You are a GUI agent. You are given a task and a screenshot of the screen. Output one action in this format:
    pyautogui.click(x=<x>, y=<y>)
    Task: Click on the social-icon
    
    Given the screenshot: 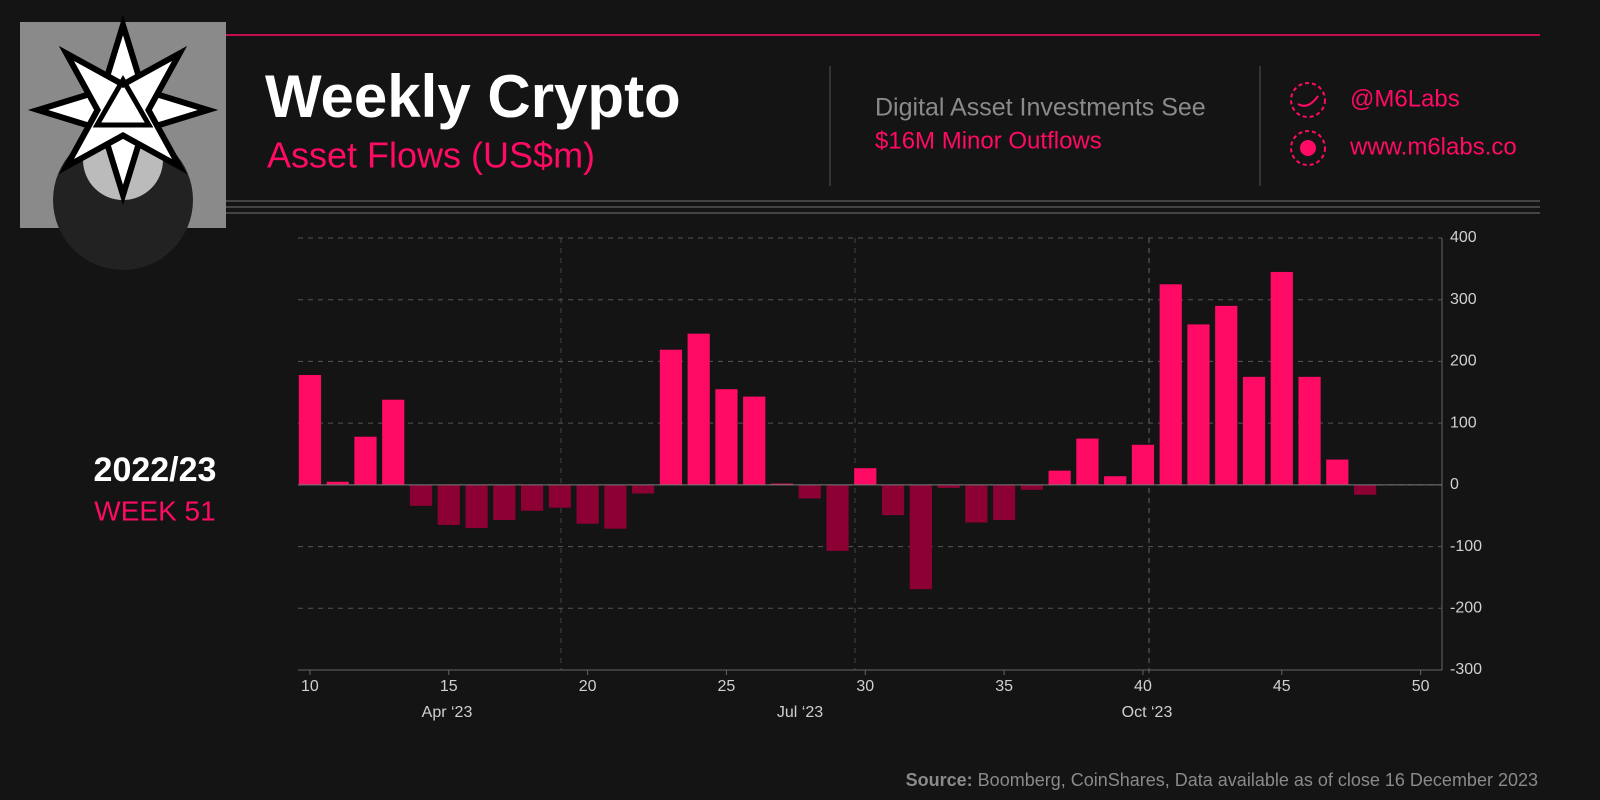 What is the action you would take?
    pyautogui.click(x=1308, y=100)
    